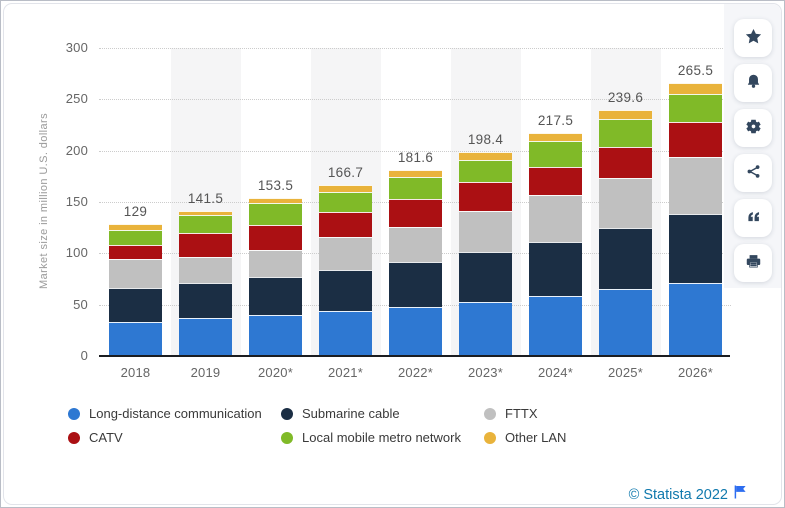  I want to click on x-axis-tick-label: 2025*, so click(625, 372).